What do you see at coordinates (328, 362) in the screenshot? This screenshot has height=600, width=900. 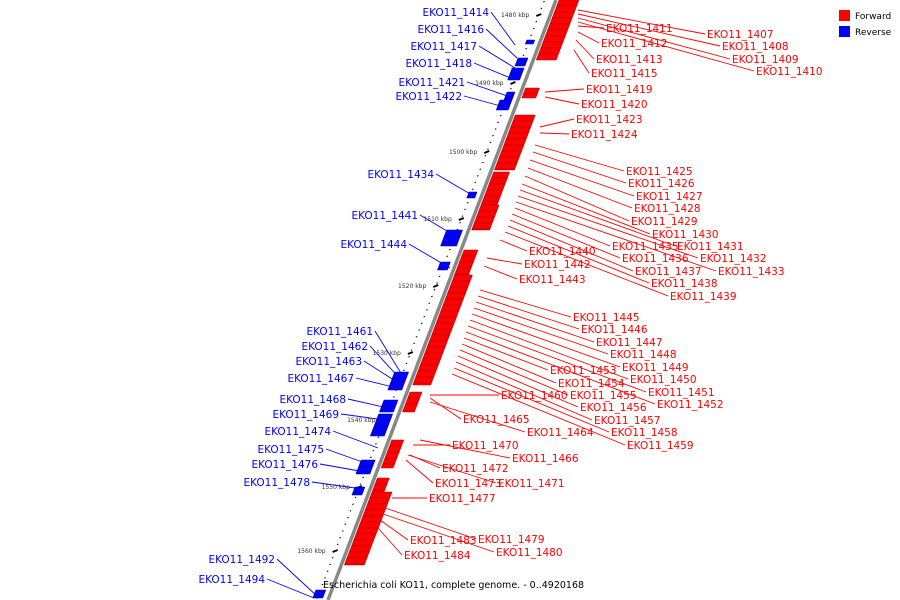 I see `reverse-gene-label: EKO11_1463` at bounding box center [328, 362].